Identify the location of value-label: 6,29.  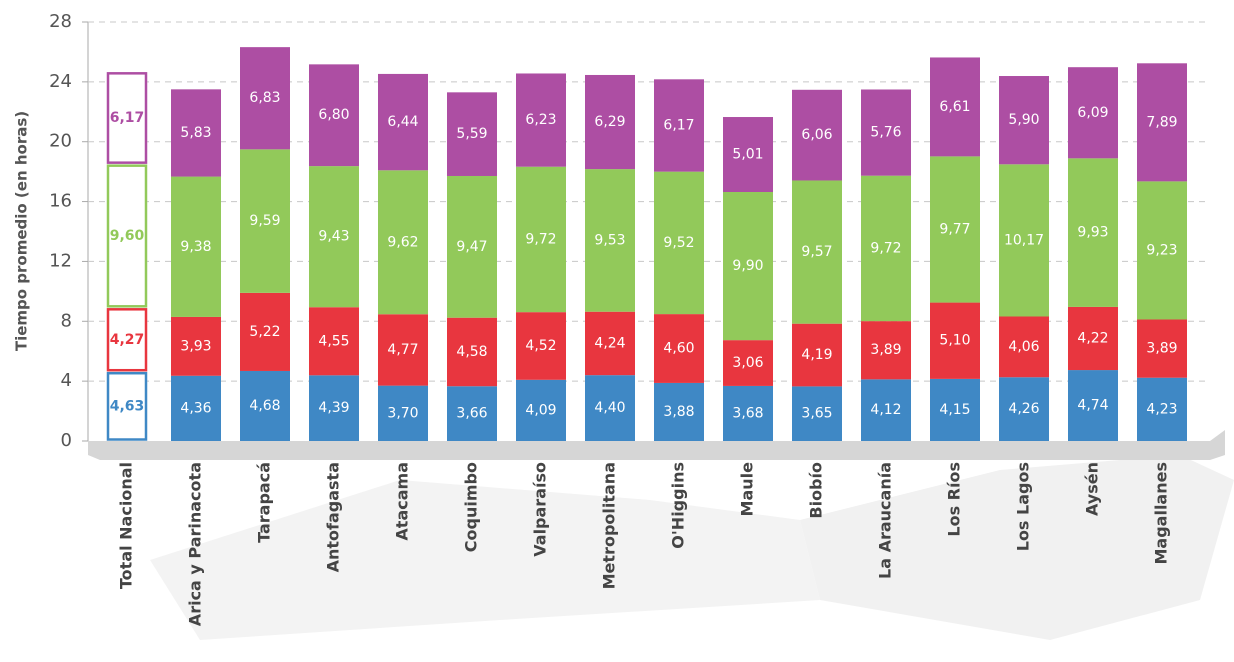
(609, 122).